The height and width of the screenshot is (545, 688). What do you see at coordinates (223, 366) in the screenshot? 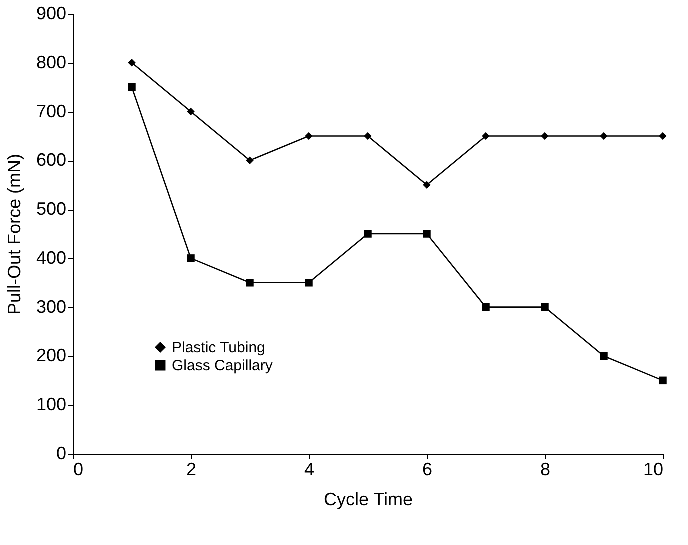
I see `legend-label: Glass Capillary` at bounding box center [223, 366].